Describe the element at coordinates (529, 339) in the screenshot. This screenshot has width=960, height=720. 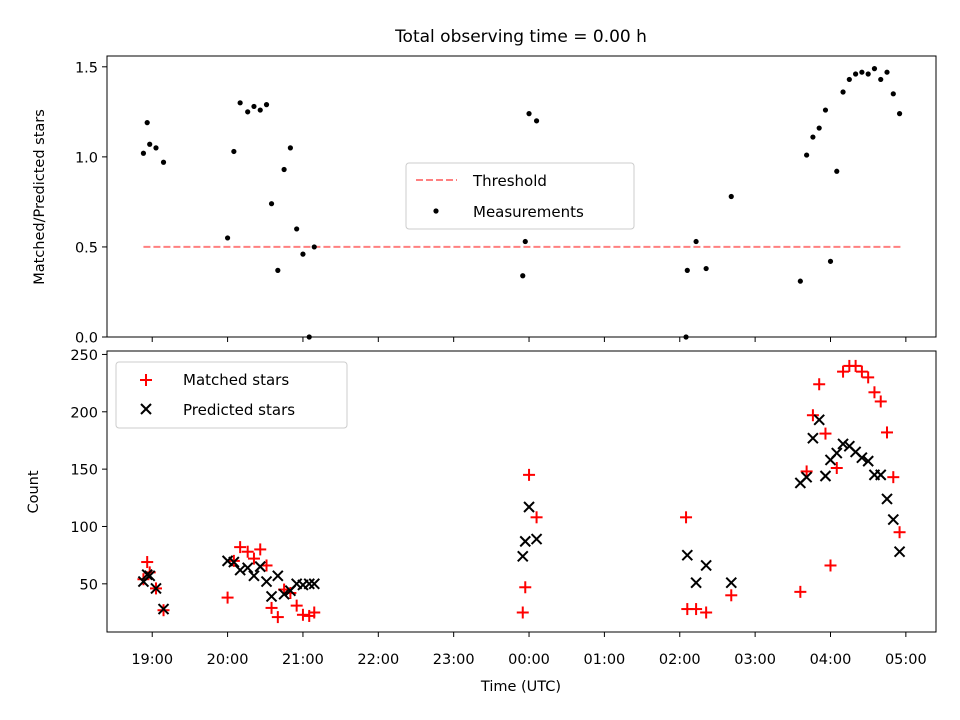
I see `top-x-ticks` at that location.